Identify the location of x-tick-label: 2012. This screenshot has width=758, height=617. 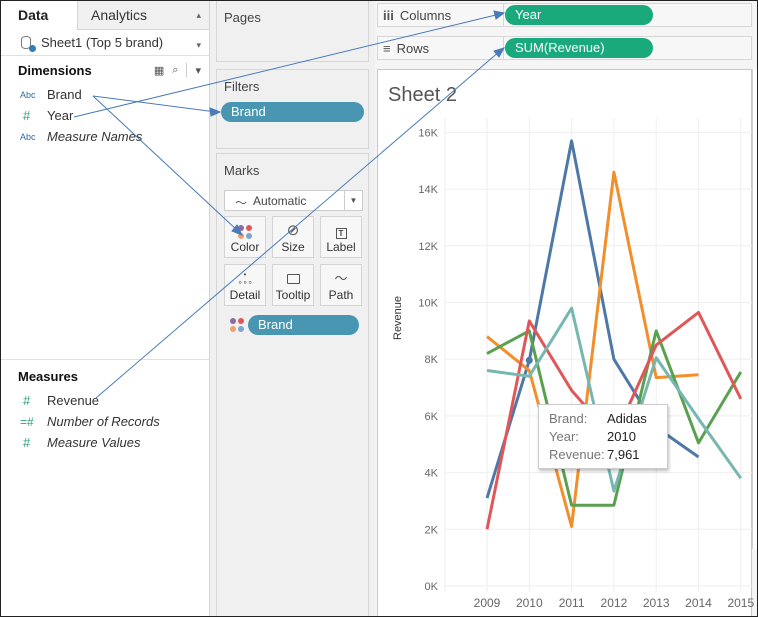
(614, 603).